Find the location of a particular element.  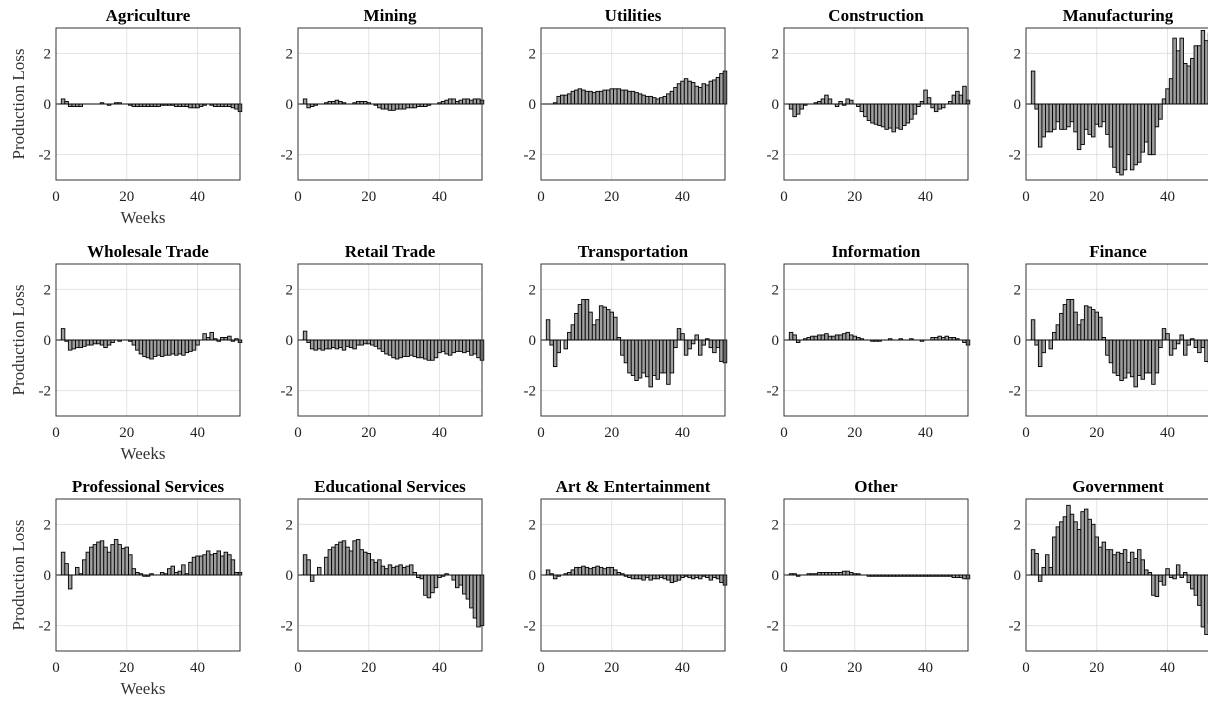

panel-educational-services: 0 20 40 -2 0 2 Educational Services is located at coordinates (383, 576).